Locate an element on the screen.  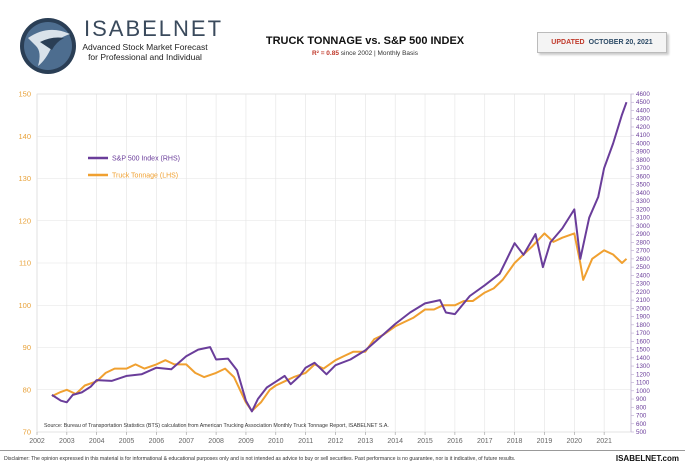
y-left-tick-label: 90 is located at coordinates (27, 347).